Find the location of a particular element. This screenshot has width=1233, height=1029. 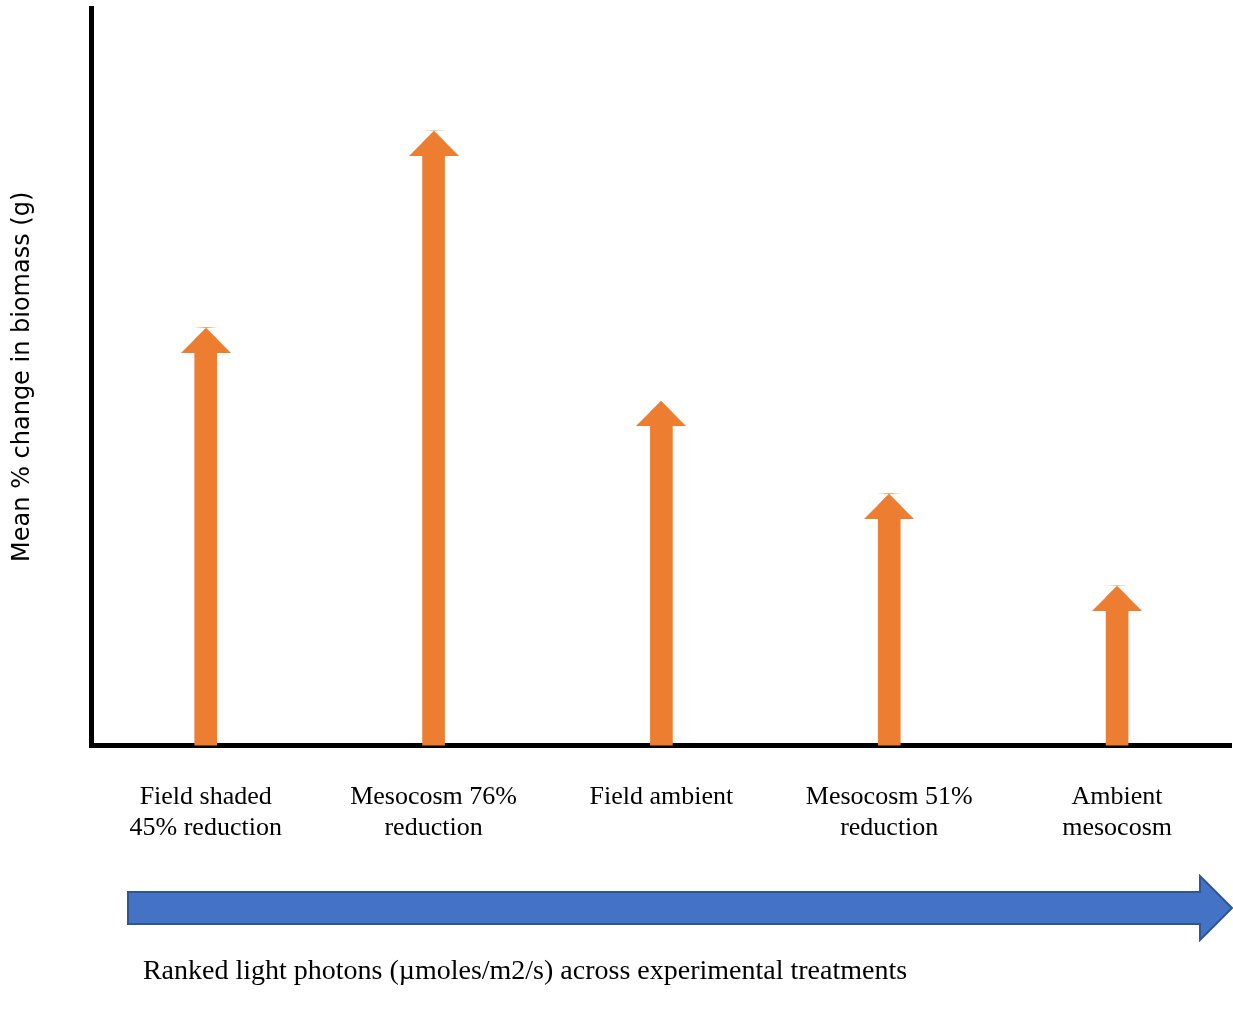

x-tick-label: Ambient mesocosm is located at coordinates (1117, 811).